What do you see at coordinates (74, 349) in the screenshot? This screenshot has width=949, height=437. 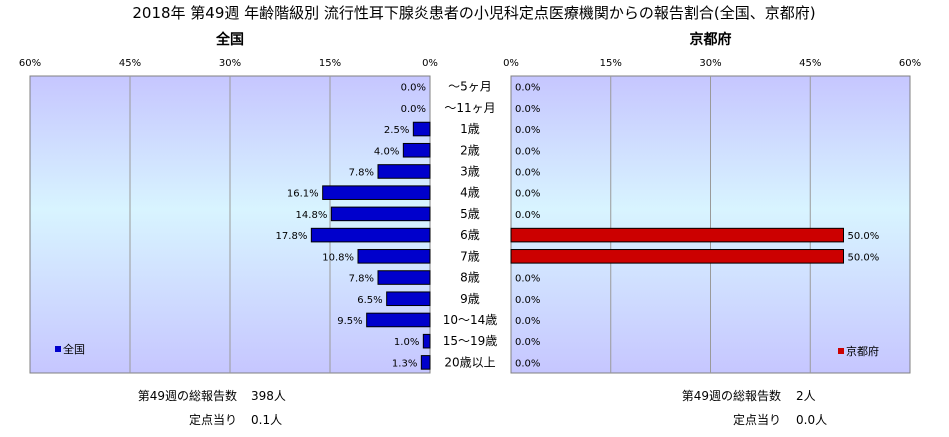 I see `legend-label-left: 全国` at bounding box center [74, 349].